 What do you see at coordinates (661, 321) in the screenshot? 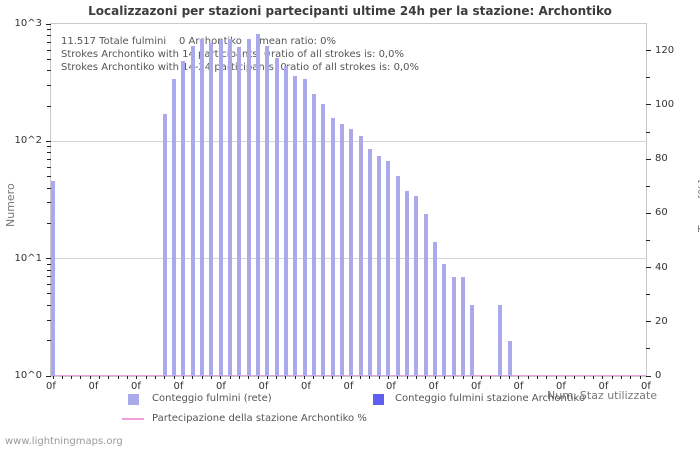
I see `y-tick-label-right: 20` at bounding box center [661, 321].